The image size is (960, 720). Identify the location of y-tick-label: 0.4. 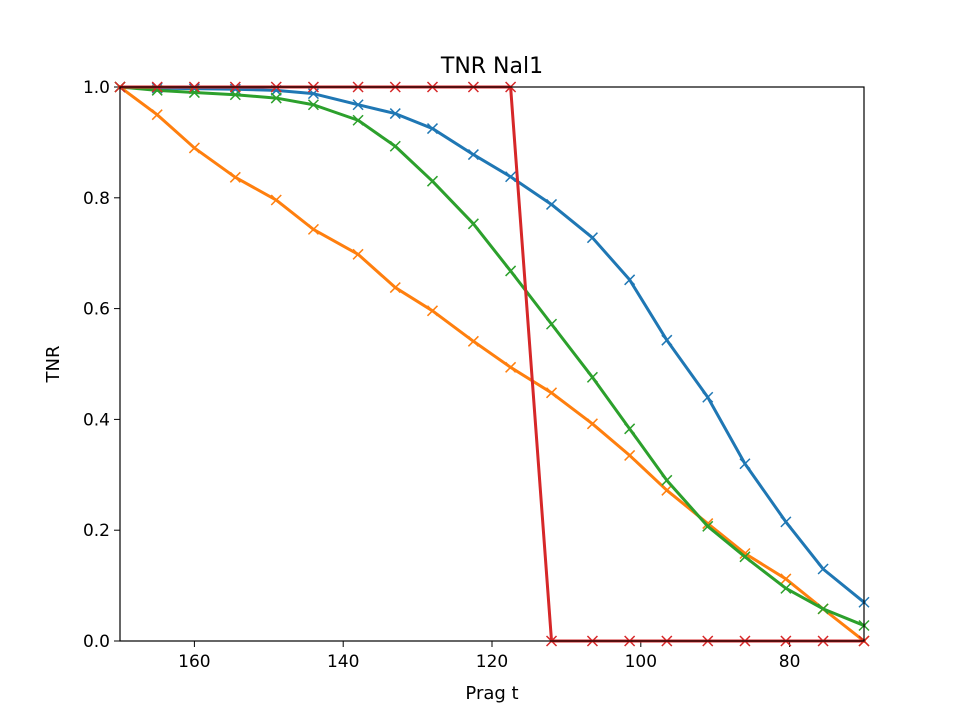
(96, 420).